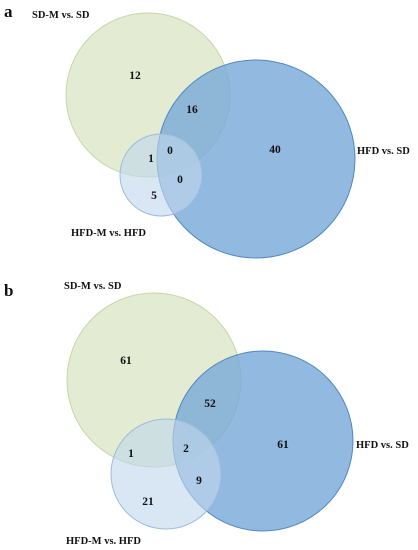 This screenshot has width=418, height=550. Describe the element at coordinates (199, 481) in the screenshot. I see `panel-b-count-hfd-hfd-m: 9` at that location.